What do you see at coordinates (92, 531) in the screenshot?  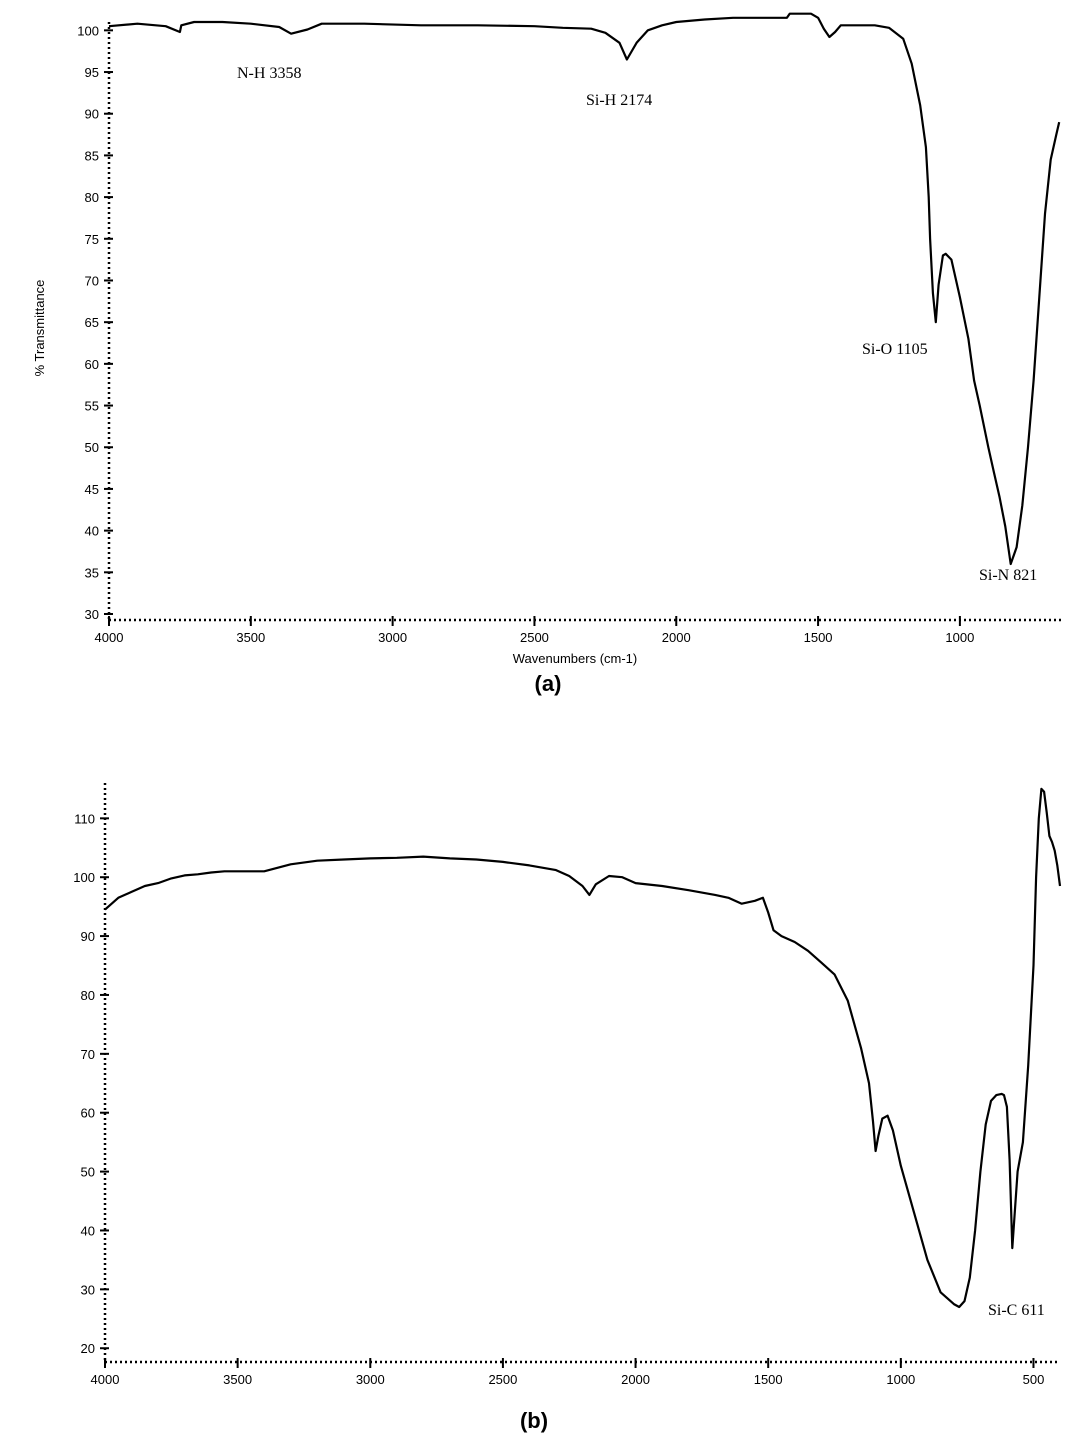 I see `panel-a-y-tick-label: 40` at bounding box center [92, 531].